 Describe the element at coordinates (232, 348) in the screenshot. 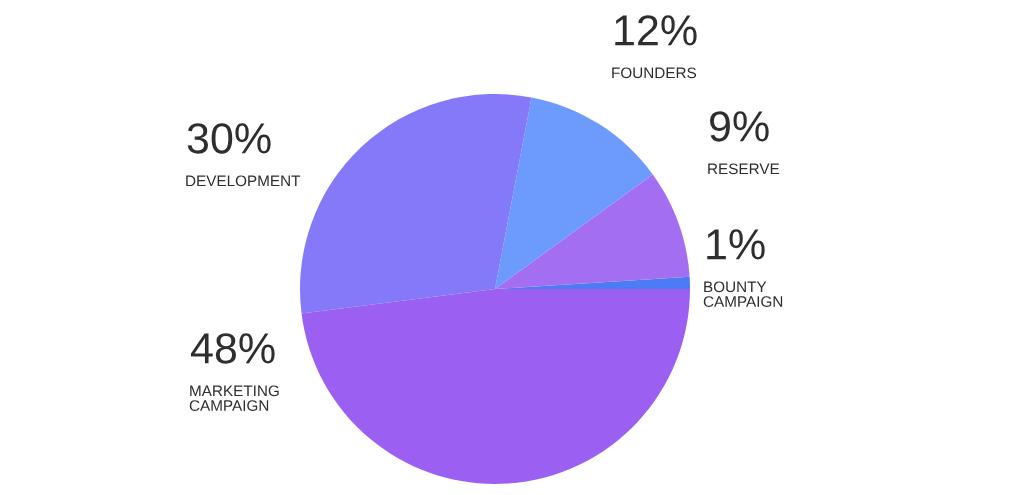

I see `data-label: 48%` at that location.